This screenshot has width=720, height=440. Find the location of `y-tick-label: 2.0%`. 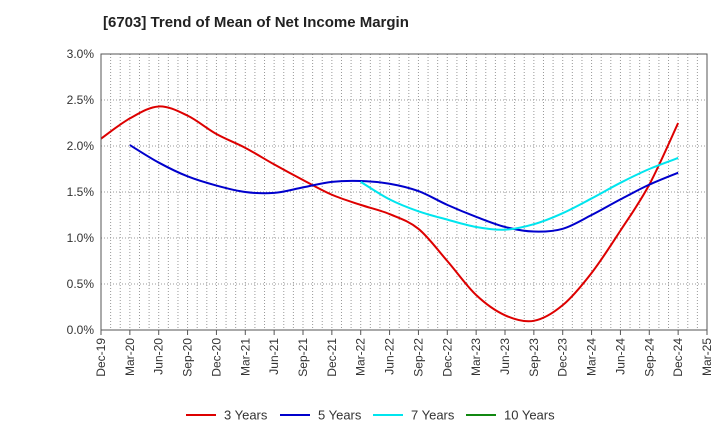

y-tick-label: 2.0% is located at coordinates (81, 146).